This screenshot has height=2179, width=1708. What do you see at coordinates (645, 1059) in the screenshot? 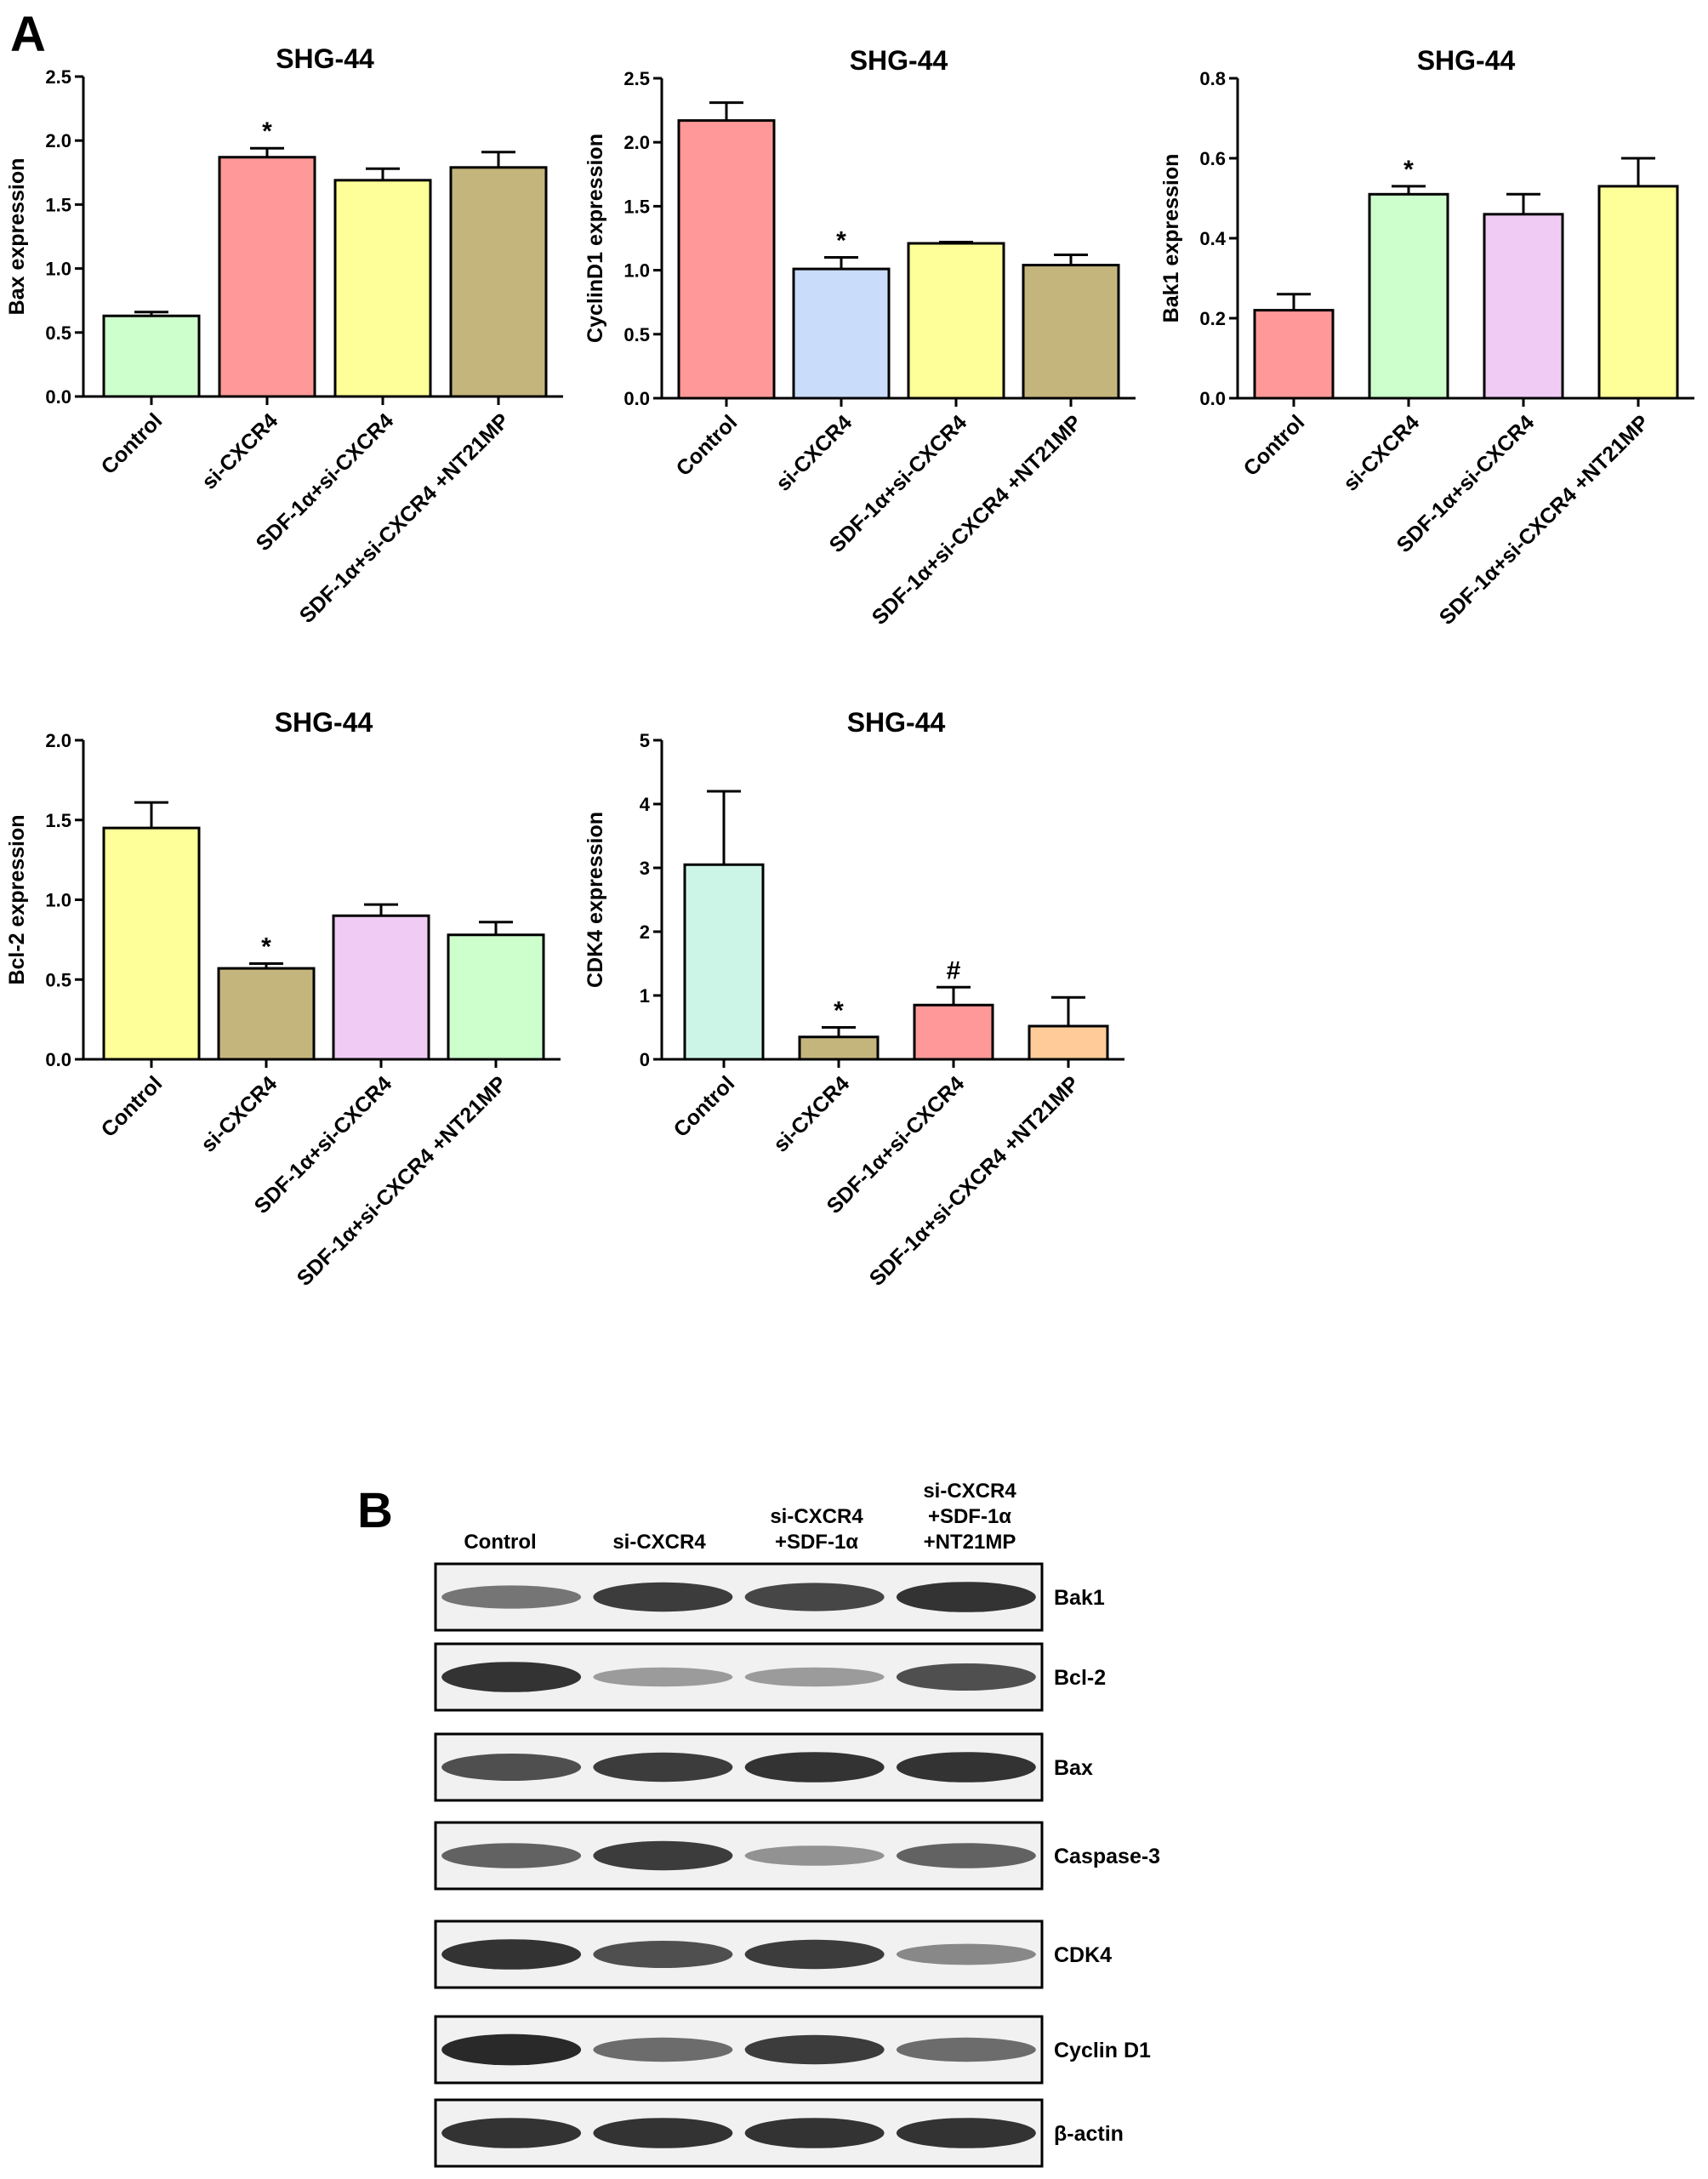
I see `y-tick-label: 0` at bounding box center [645, 1059].